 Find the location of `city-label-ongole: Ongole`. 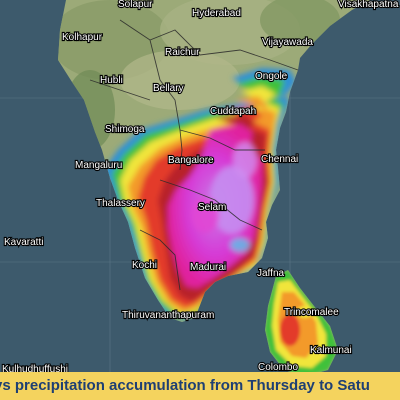

city-label-ongole: Ongole is located at coordinates (271, 76).